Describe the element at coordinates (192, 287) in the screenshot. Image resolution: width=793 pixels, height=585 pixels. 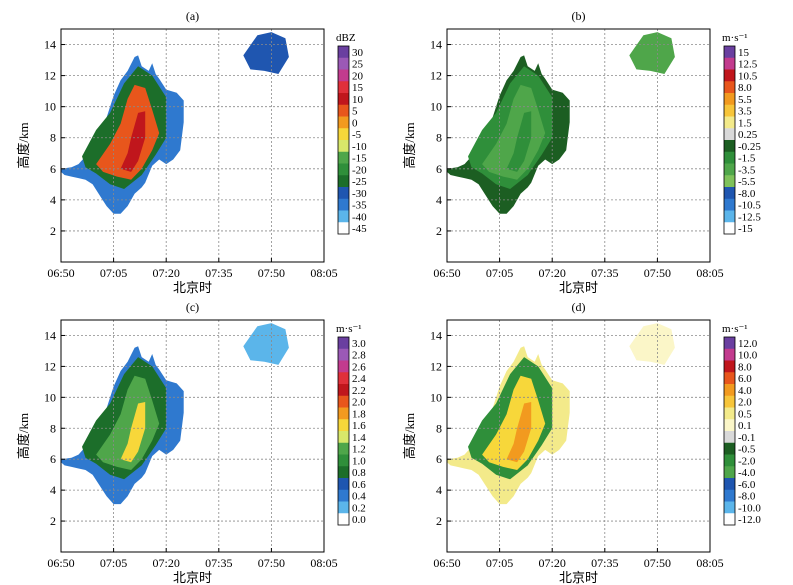
I see `x-axis-label: 北京时` at that location.